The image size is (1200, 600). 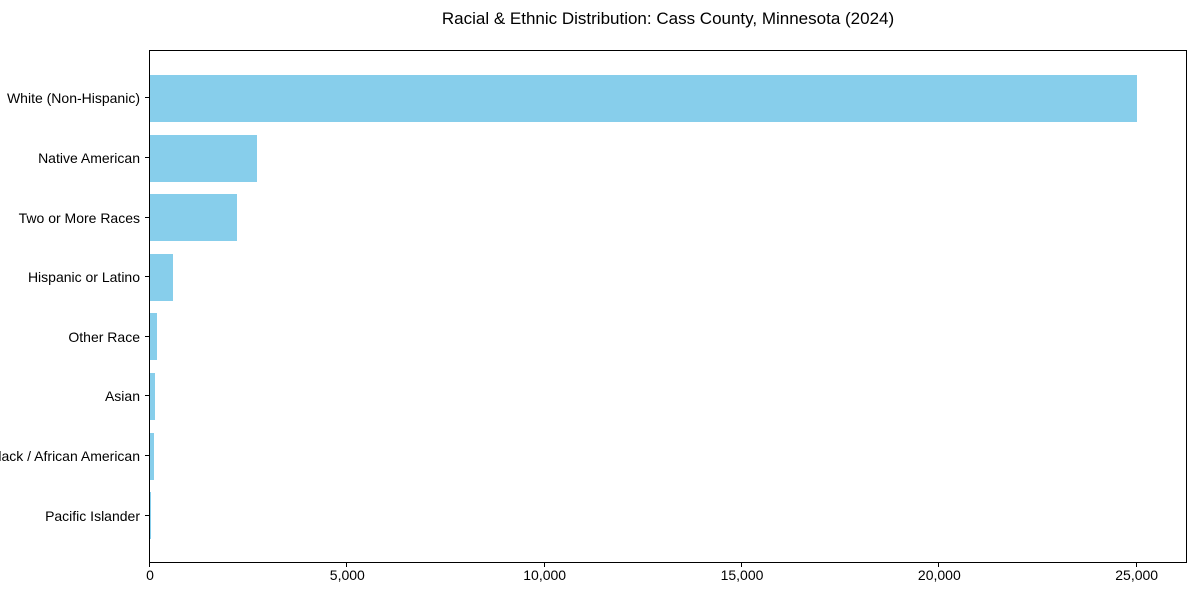 I want to click on x-tick-label: 5,000, so click(x=347, y=575).